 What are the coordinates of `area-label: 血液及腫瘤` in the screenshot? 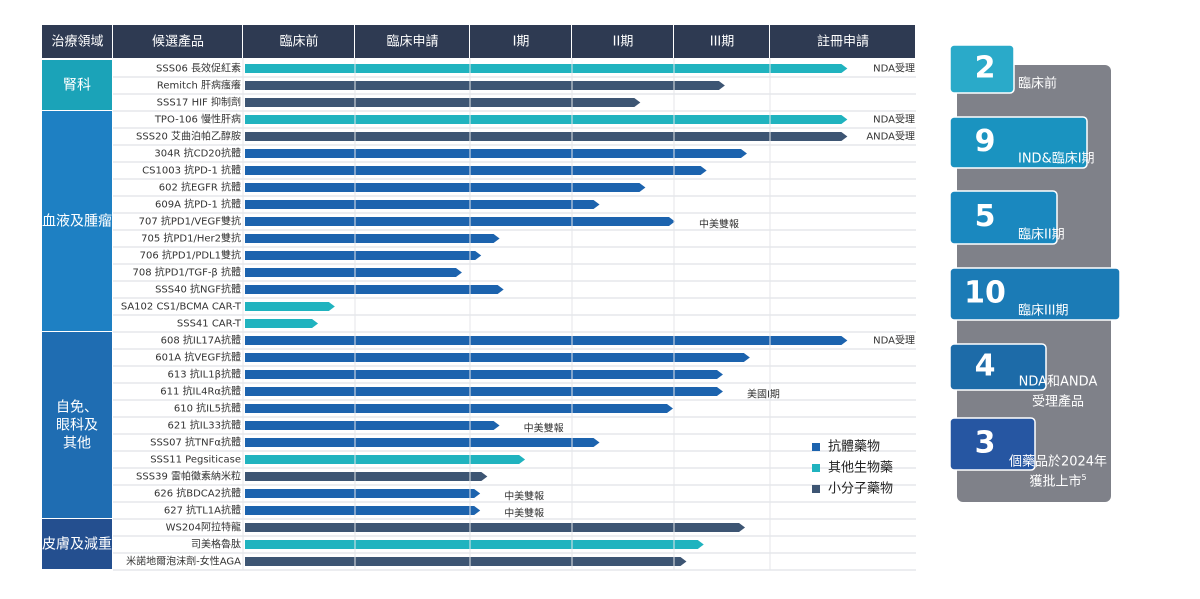 It's located at (77, 221).